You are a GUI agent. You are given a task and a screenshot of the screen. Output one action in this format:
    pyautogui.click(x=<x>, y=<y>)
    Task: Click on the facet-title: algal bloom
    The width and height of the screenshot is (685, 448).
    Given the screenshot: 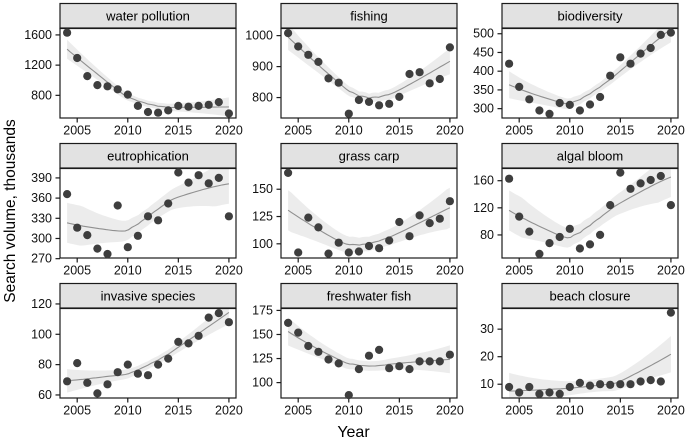 What is the action you would take?
    pyautogui.click(x=590, y=156)
    